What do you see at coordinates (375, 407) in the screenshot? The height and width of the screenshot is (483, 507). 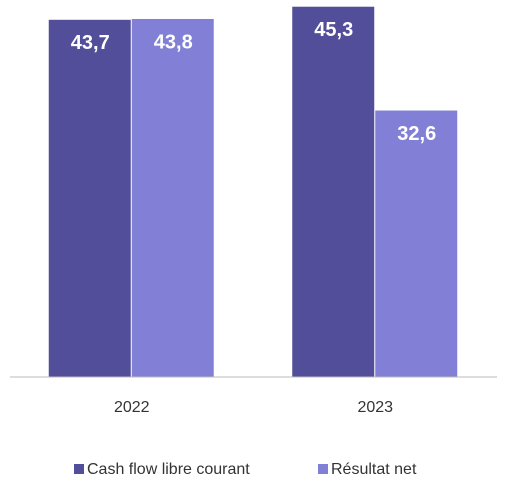 I see `x-tick-label: 2023` at bounding box center [375, 407].